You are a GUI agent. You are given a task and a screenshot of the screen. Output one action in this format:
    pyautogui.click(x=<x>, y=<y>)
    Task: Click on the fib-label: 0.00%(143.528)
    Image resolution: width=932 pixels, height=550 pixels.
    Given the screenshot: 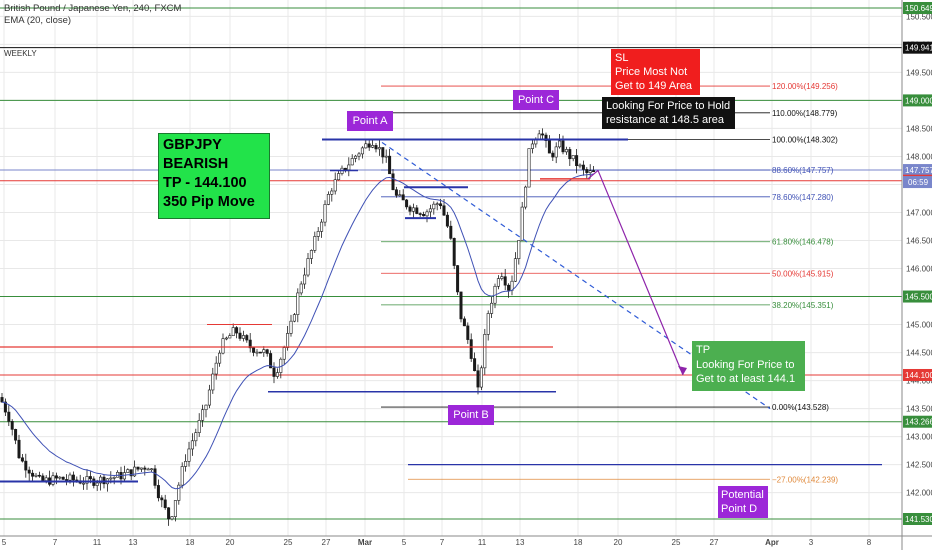 What is the action you would take?
    pyautogui.click(x=800, y=407)
    